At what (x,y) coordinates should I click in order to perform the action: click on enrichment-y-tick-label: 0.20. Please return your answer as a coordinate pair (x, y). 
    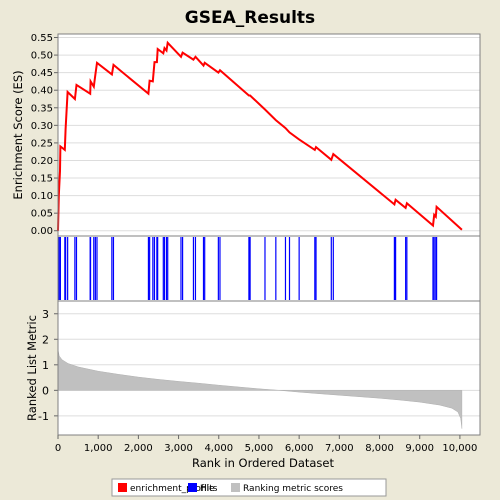
    Looking at the image, I should click on (42, 161).